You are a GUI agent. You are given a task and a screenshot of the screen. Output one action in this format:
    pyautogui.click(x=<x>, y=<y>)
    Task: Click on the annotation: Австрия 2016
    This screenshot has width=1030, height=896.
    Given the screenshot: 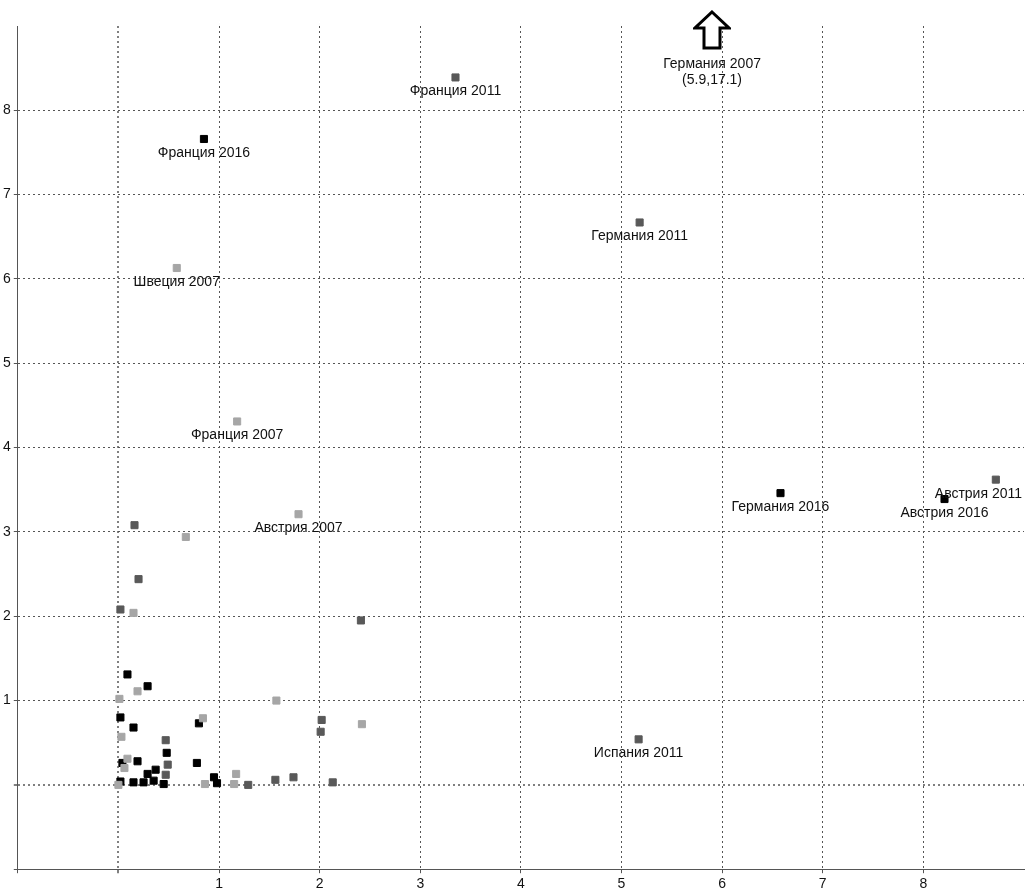 What is the action you would take?
    pyautogui.click(x=944, y=511)
    